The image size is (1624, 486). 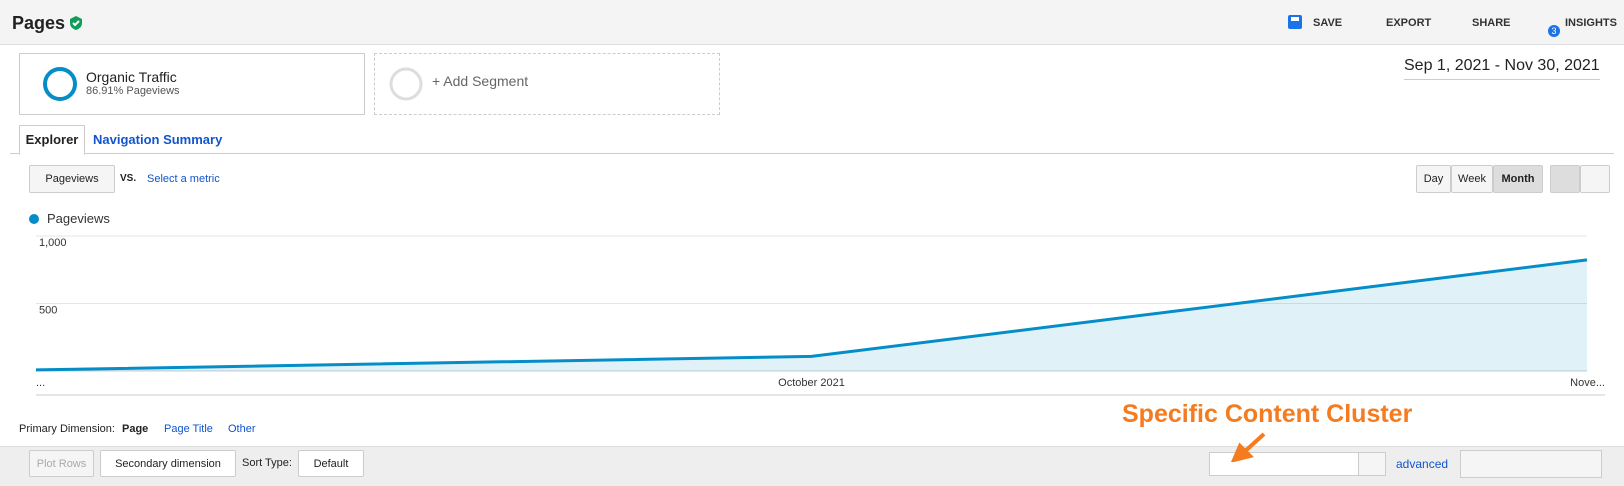 What do you see at coordinates (1372, 464) in the screenshot?
I see `search-button` at bounding box center [1372, 464].